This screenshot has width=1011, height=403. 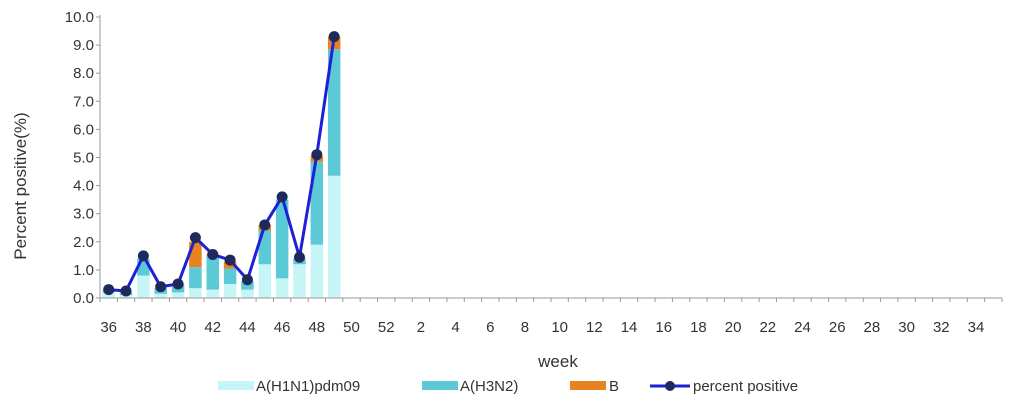 I want to click on legend-swatch-h3n2, so click(x=440, y=385).